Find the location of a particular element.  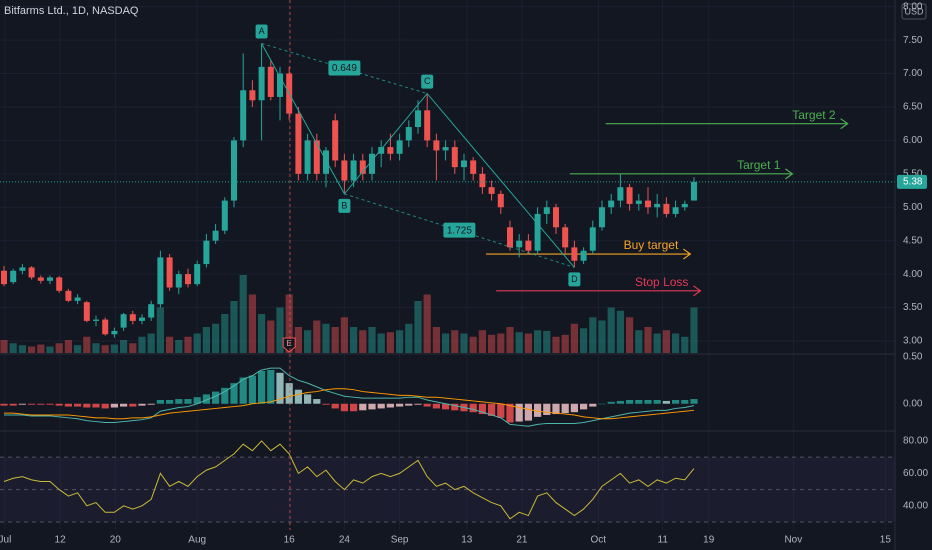

pattern-line is located at coordinates (418, 155).